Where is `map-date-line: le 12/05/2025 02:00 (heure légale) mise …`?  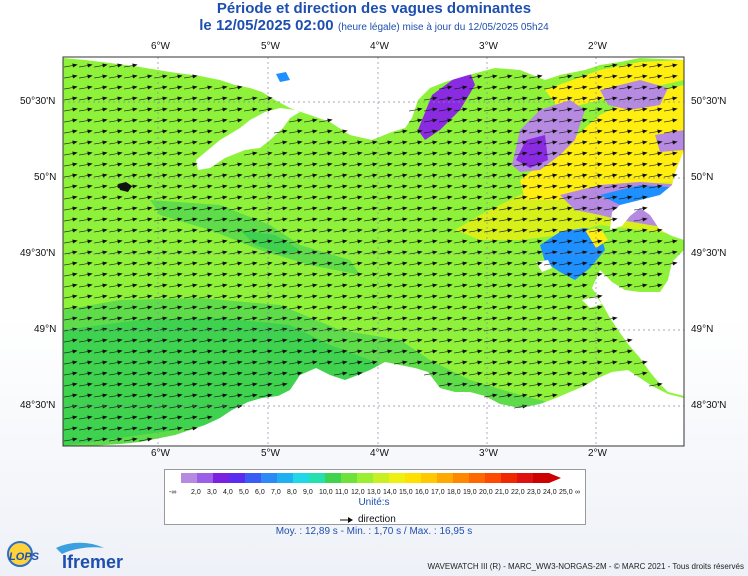 map-date-line: le 12/05/2025 02:00 (heure légale) mise … is located at coordinates (374, 26).